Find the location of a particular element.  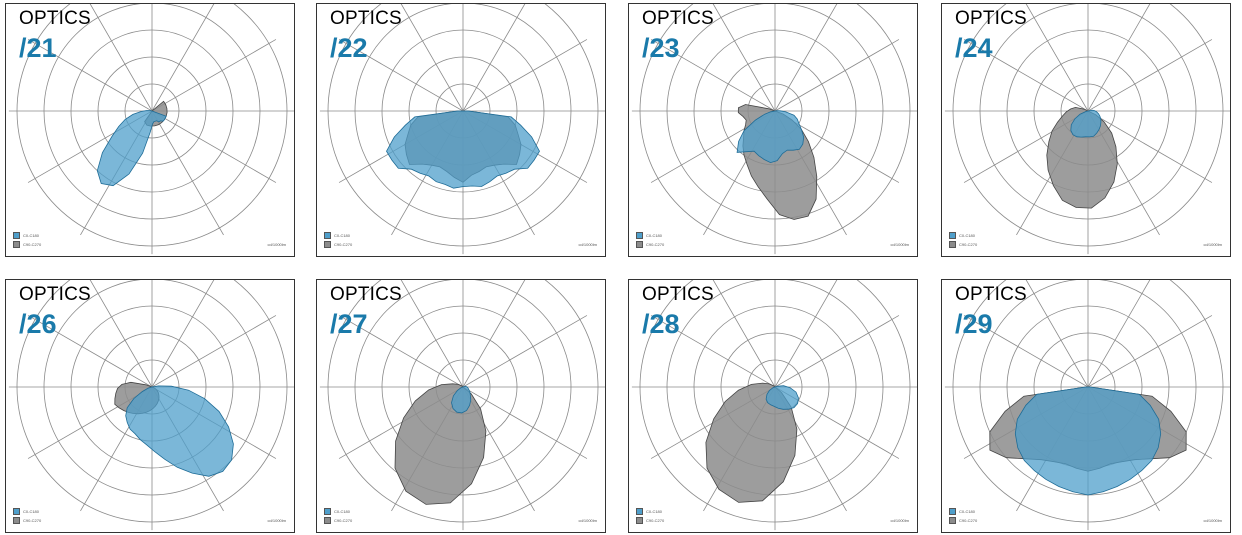

optics-code: /22 is located at coordinates (349, 48).